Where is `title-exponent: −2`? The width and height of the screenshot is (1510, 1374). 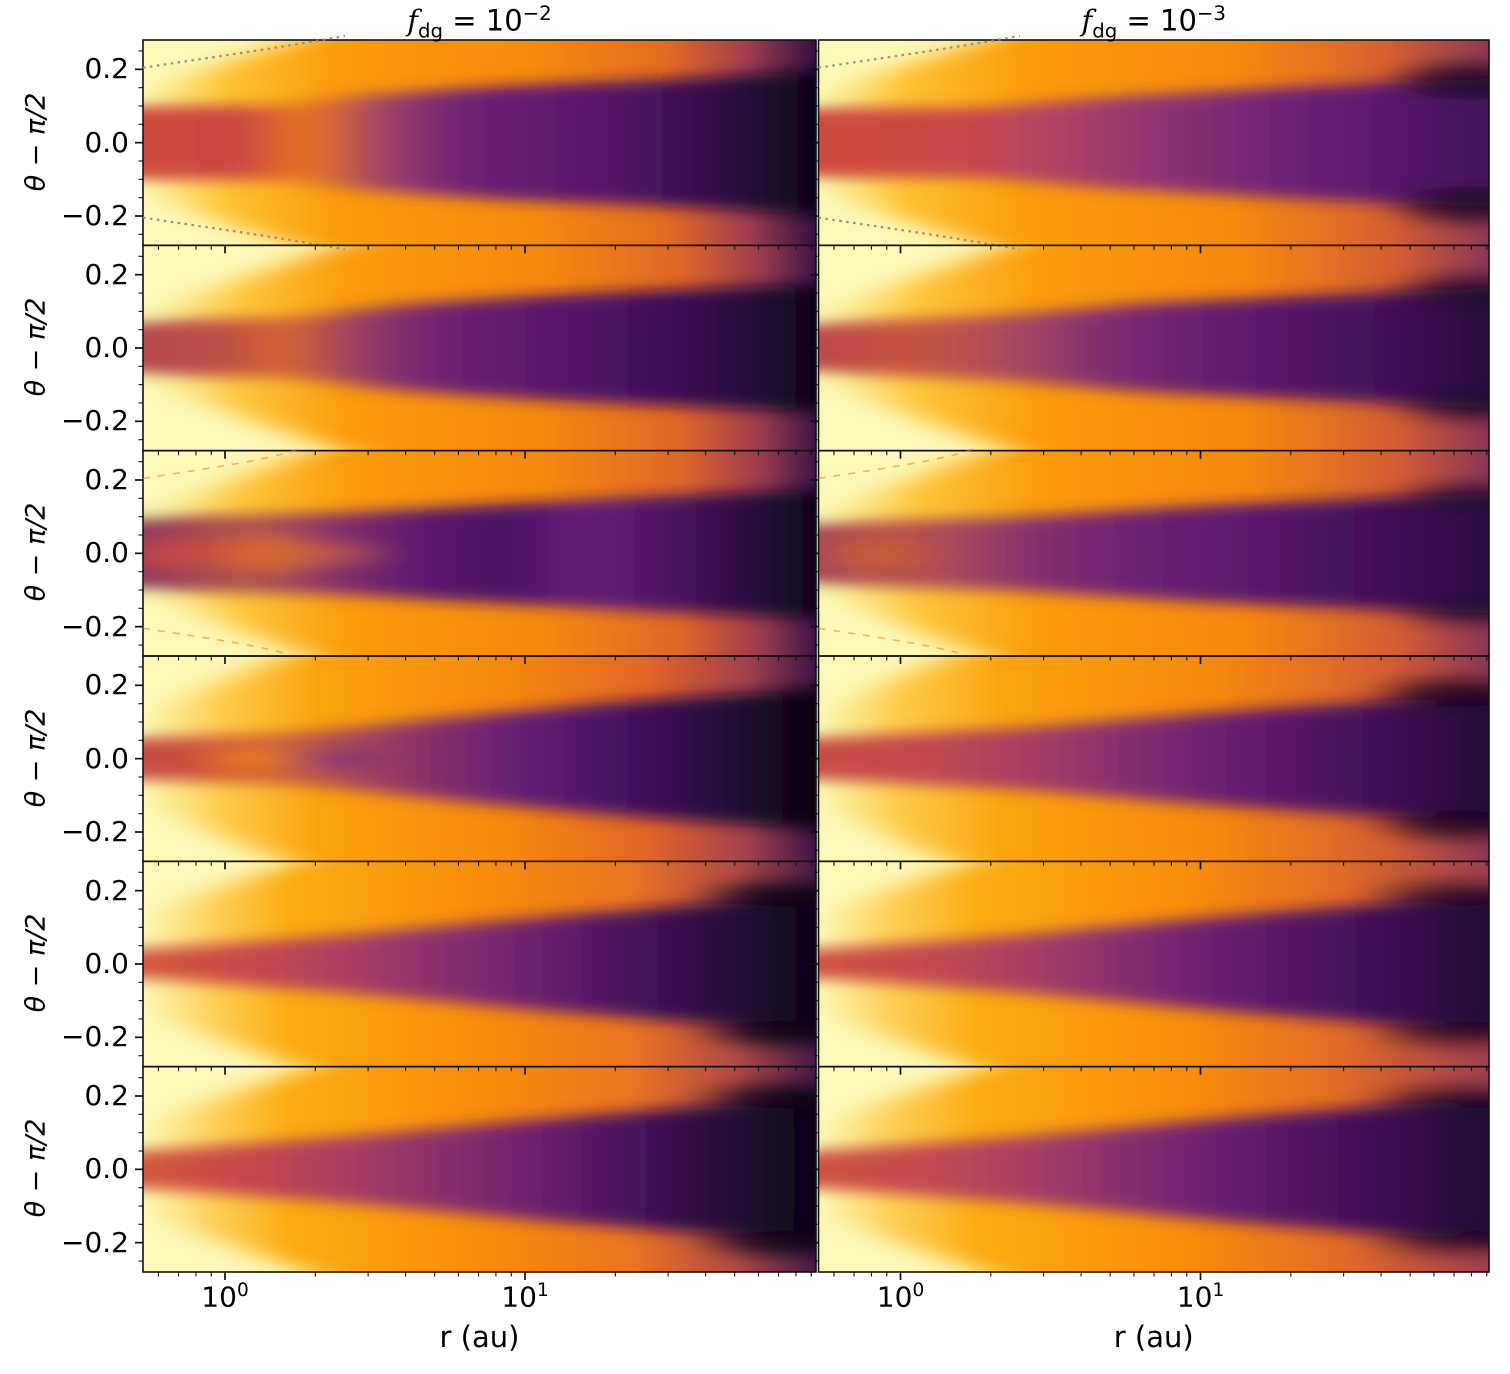 title-exponent: −2 is located at coordinates (537, 13).